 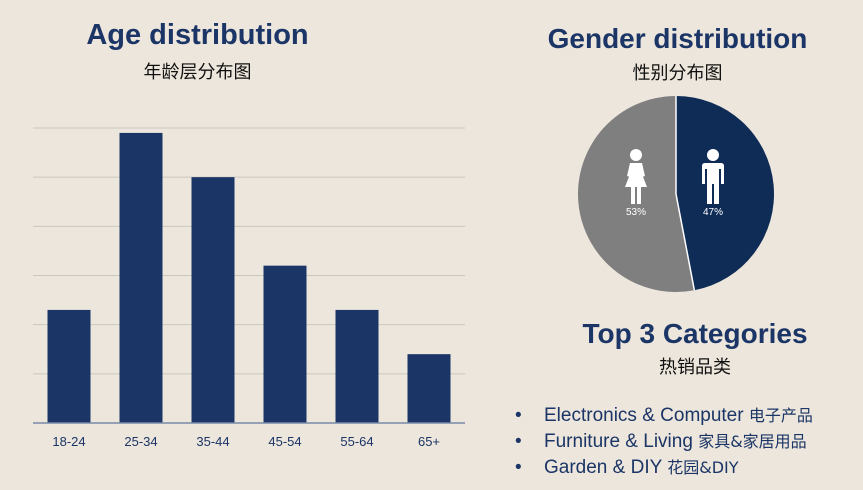 I want to click on age-chart-subtitle: 年龄层分布图, so click(x=197, y=72).